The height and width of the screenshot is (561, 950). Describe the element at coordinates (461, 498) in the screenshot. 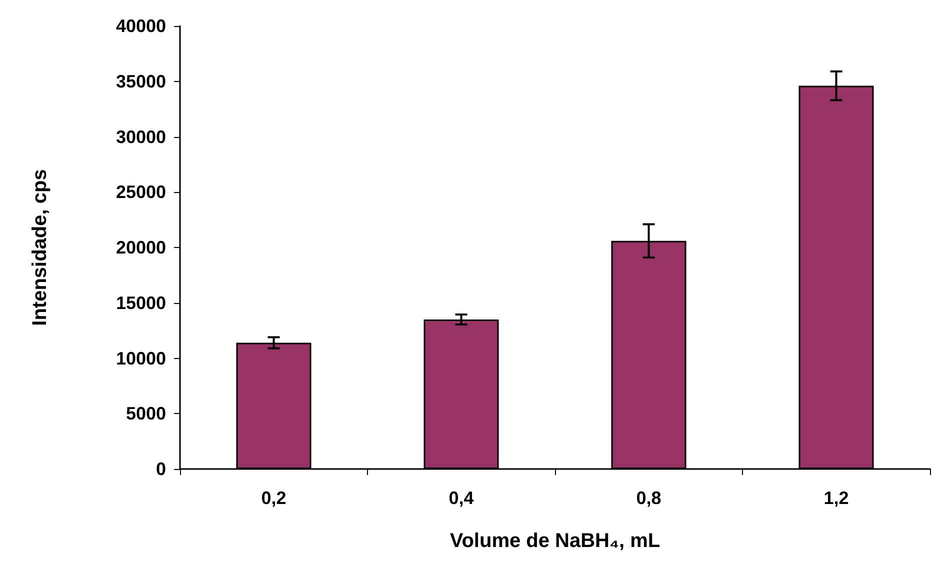

I see `x-tick-label: 0,4` at that location.